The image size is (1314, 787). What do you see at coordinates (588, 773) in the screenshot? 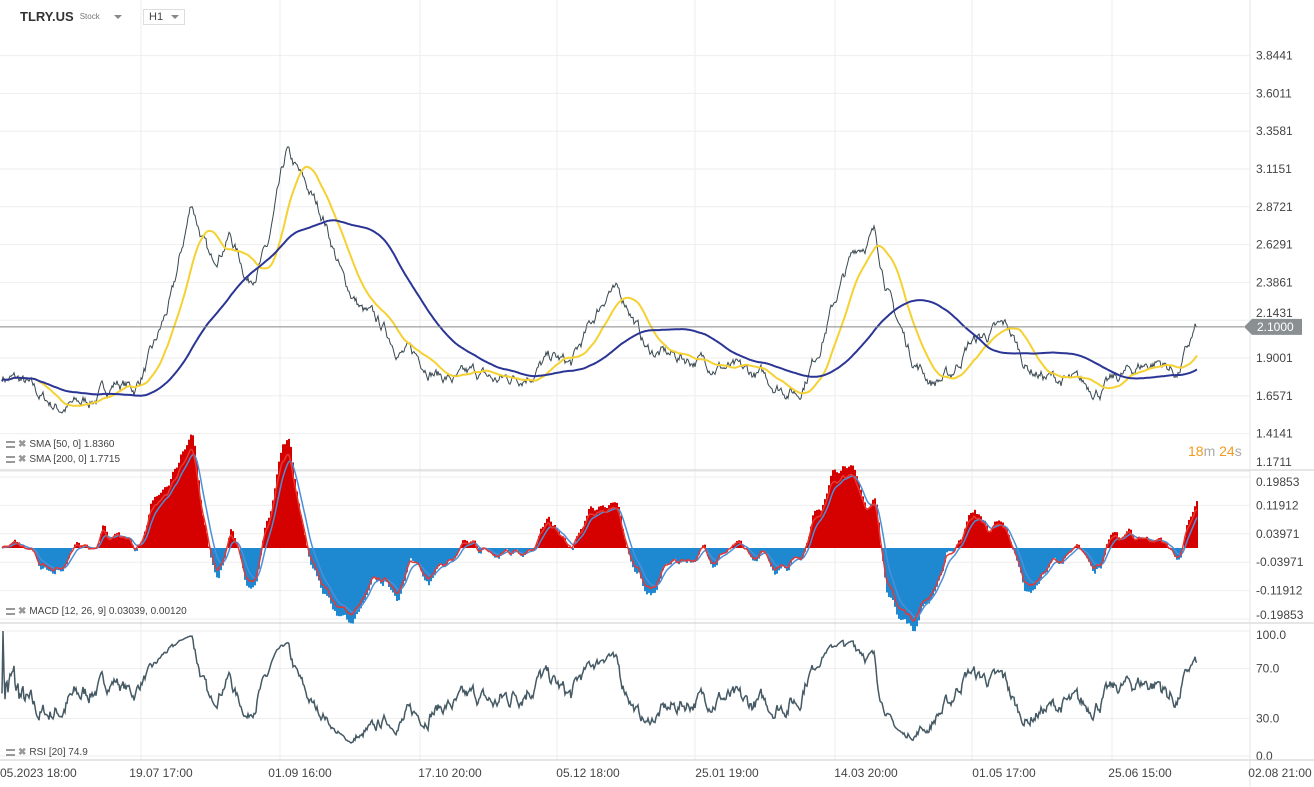
I see `time-tick-label: 05.12 18:00` at bounding box center [588, 773].